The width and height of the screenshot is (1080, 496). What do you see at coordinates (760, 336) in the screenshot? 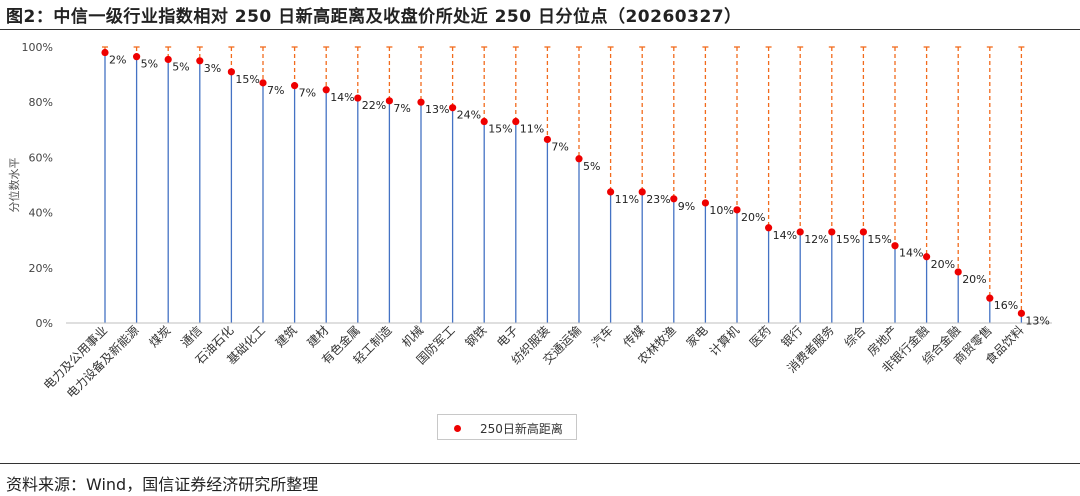
I see `x-tick-label: 医药` at bounding box center [760, 336].